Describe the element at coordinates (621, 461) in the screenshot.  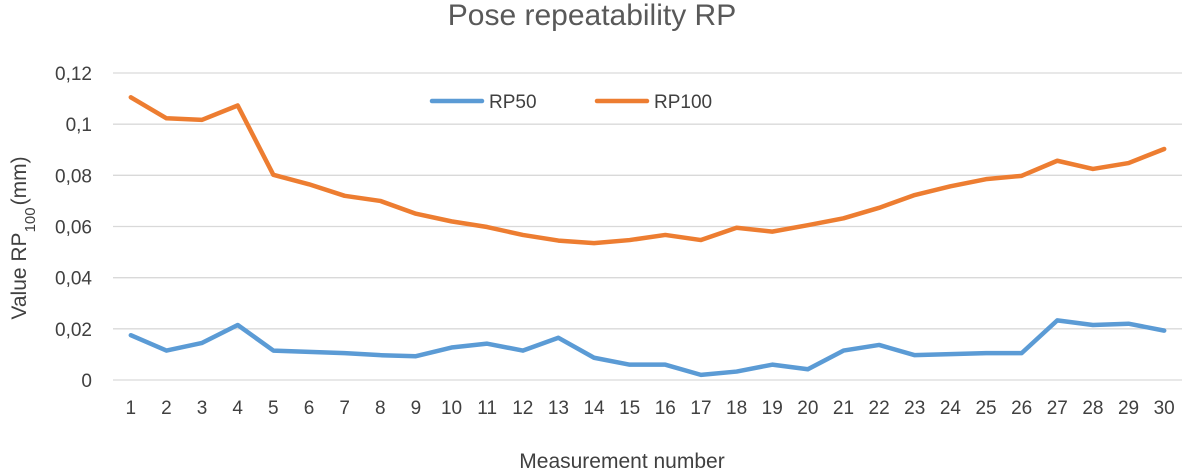
I see `x-axis-label: Measurement number` at that location.